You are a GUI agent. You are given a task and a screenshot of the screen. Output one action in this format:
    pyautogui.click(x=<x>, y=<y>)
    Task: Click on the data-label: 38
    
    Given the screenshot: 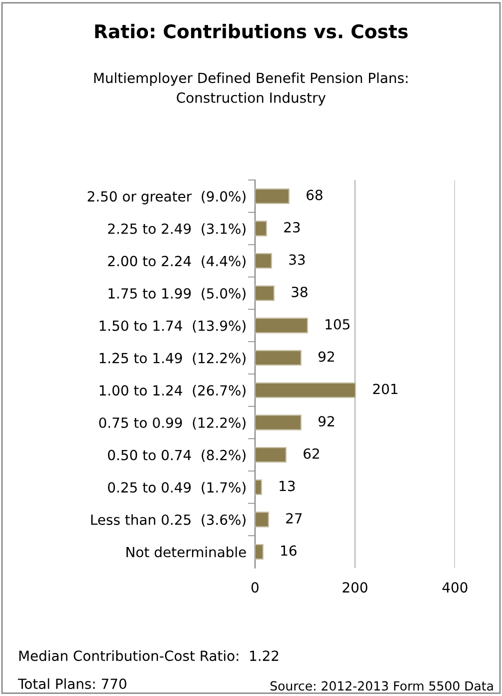 What is the action you would take?
    pyautogui.click(x=300, y=292)
    